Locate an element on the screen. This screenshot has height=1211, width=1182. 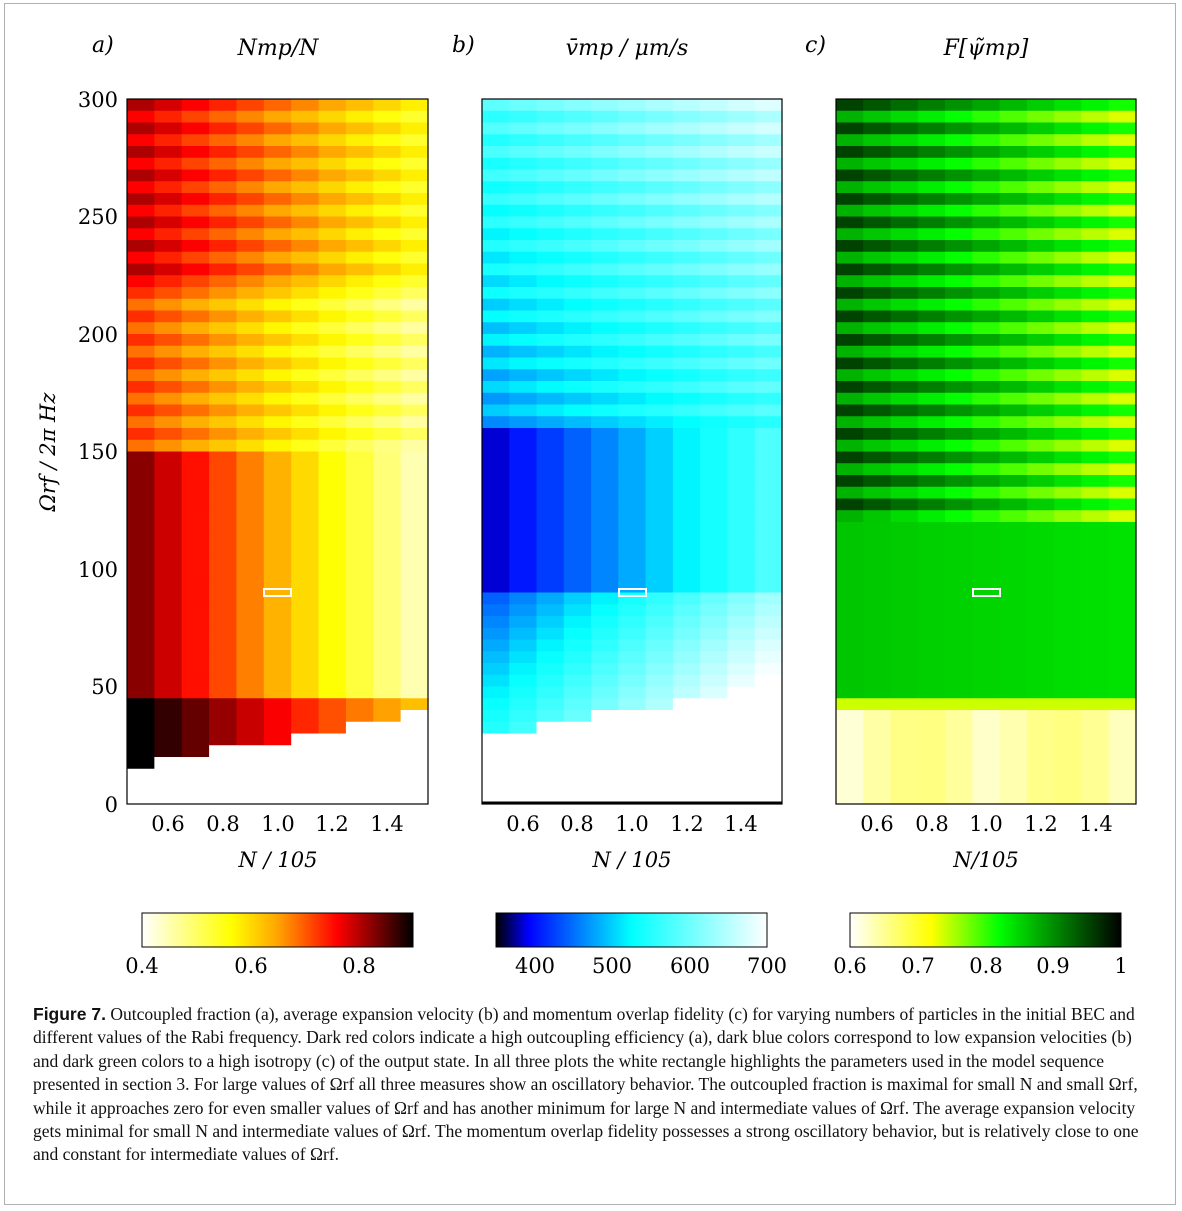
x-tick-label: 0.8 is located at coordinates (576, 824).